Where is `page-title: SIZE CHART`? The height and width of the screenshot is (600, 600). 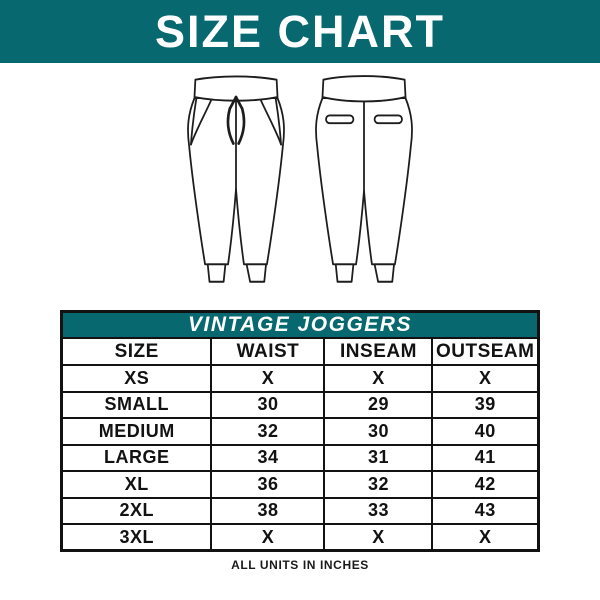
page-title: SIZE CHART is located at coordinates (300, 31).